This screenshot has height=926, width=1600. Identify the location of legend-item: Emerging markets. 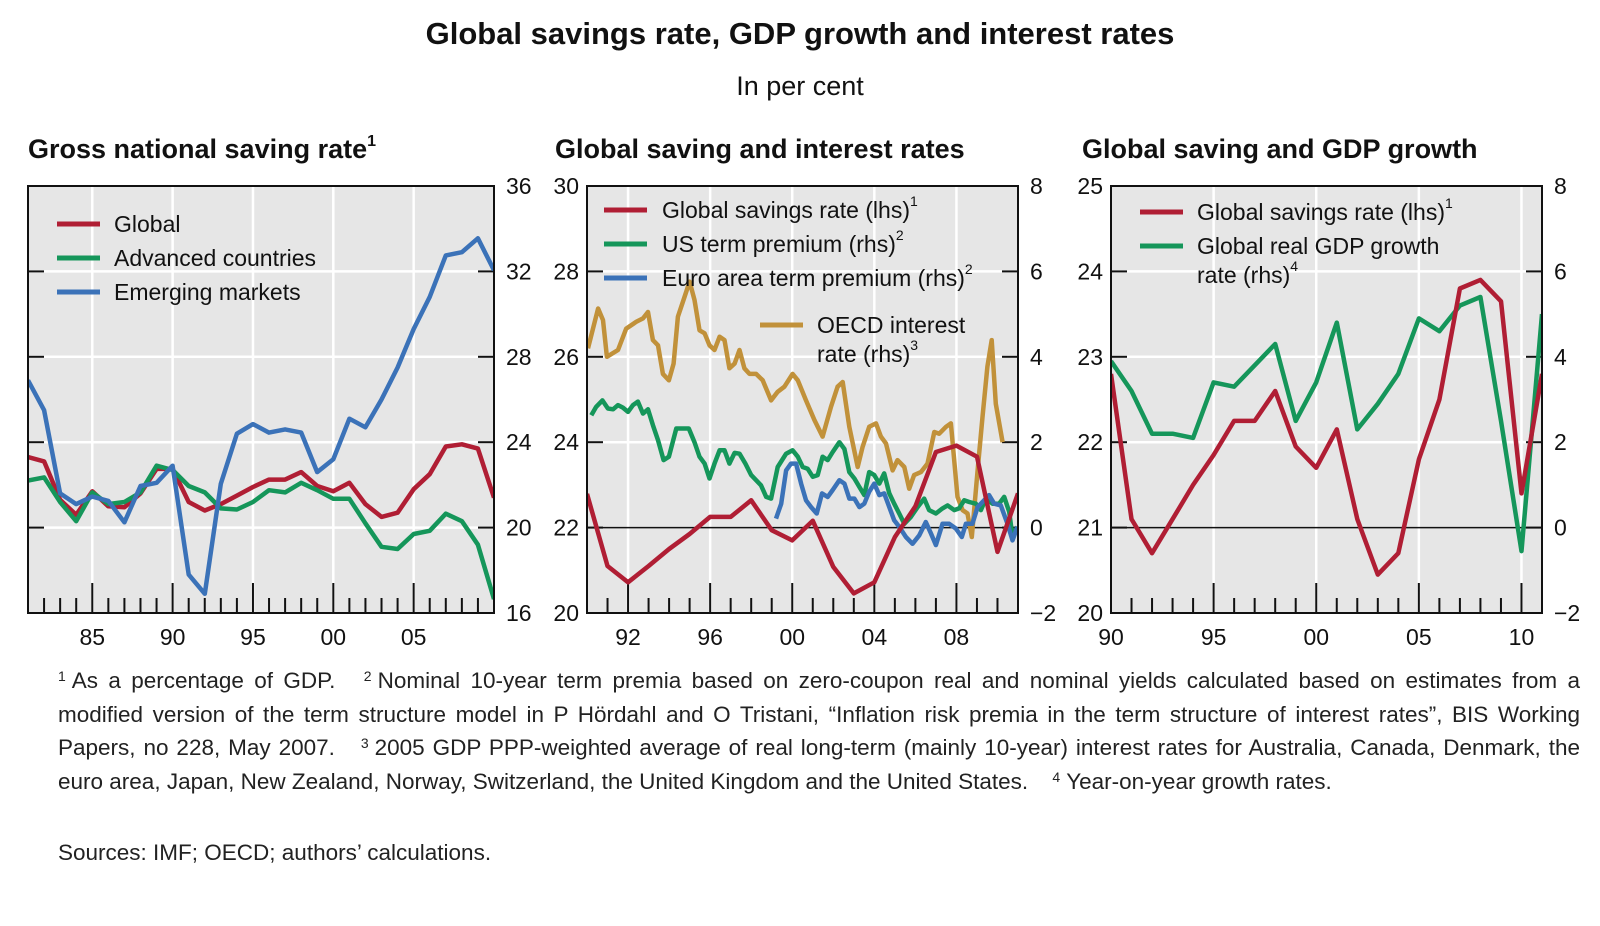
(179, 292).